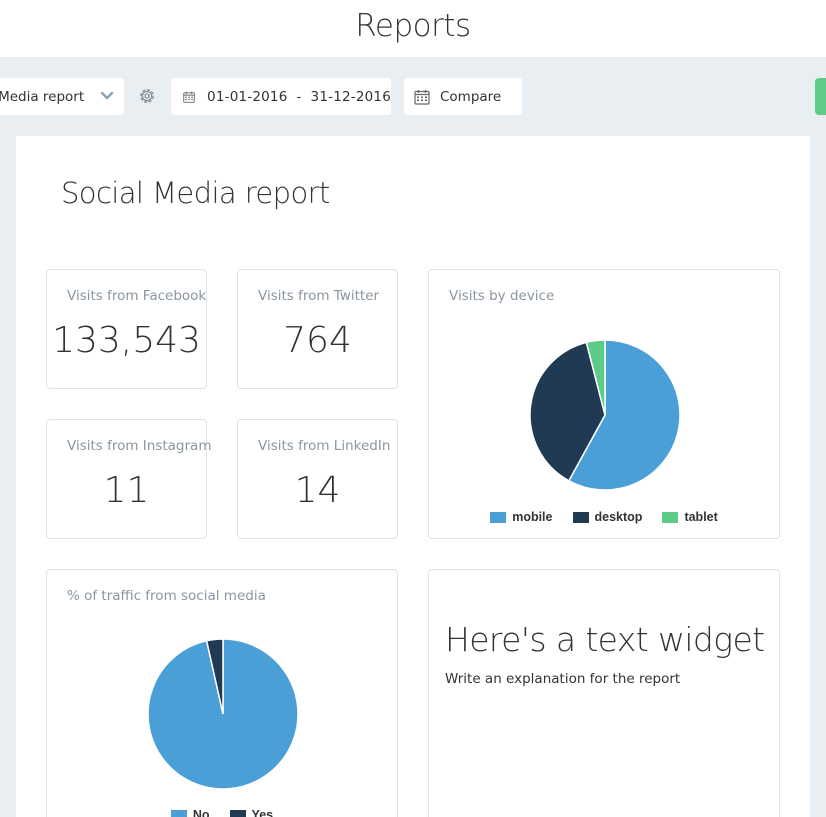  Describe the element at coordinates (299, 96) in the screenshot. I see `date-range-value: 01-01-2016 - 31-12-2016` at that location.